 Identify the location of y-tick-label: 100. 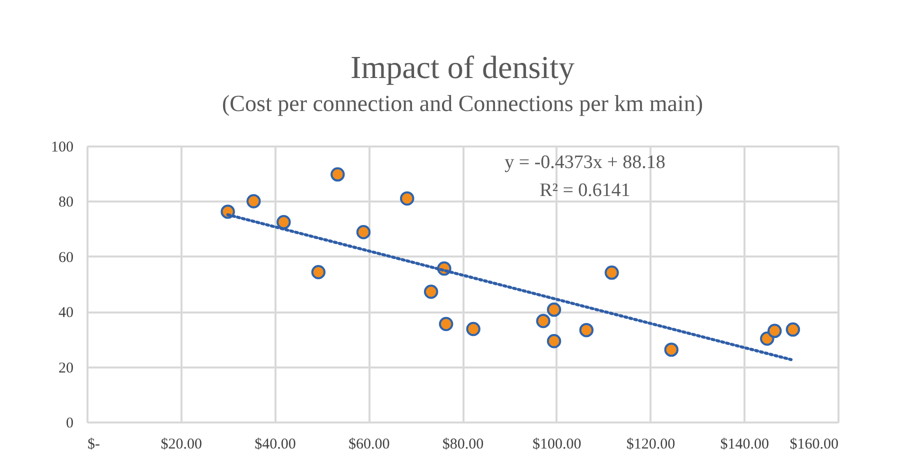
(62, 148).